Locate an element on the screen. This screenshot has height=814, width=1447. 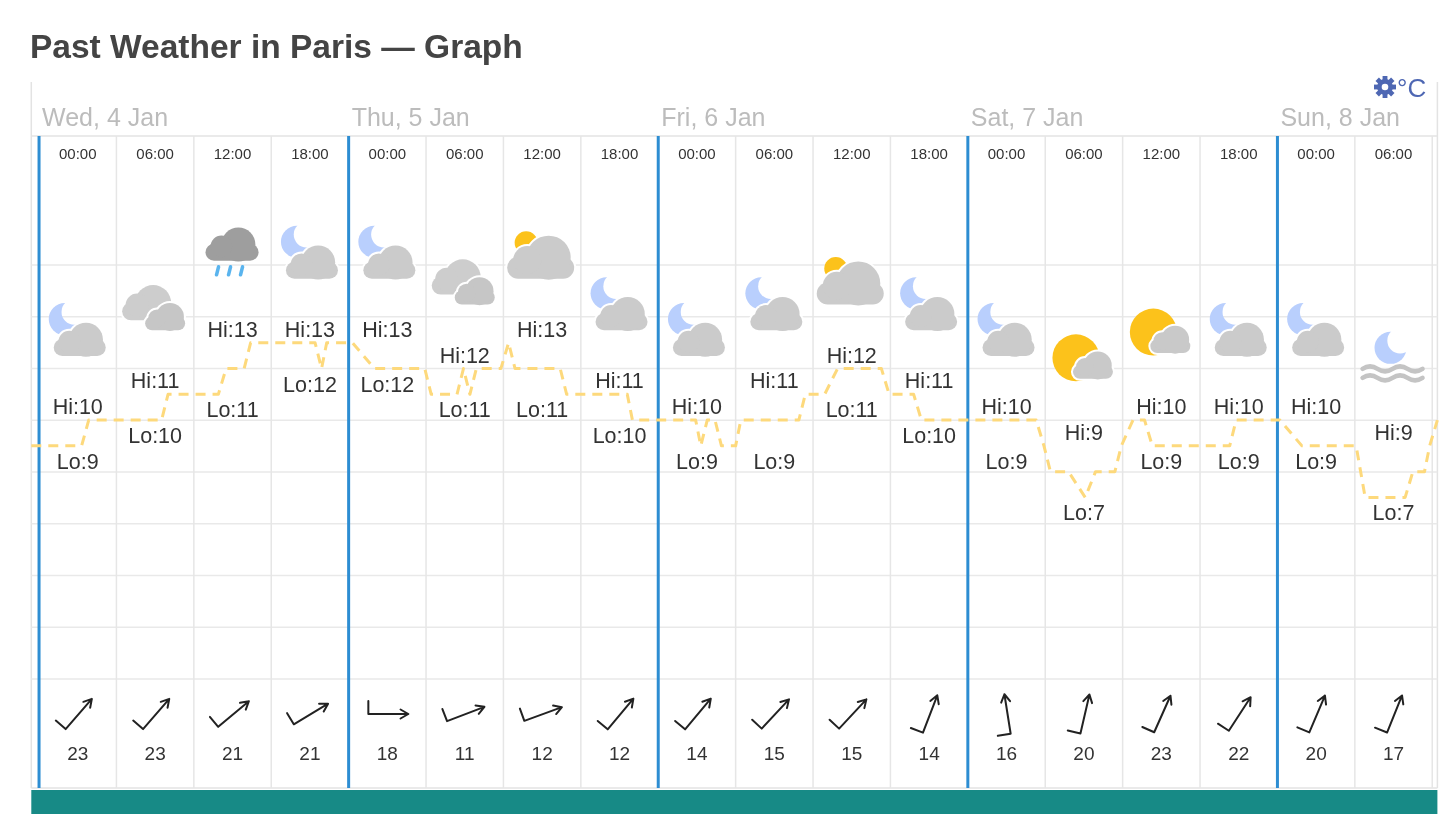
text: 16 is located at coordinates (1006, 753).